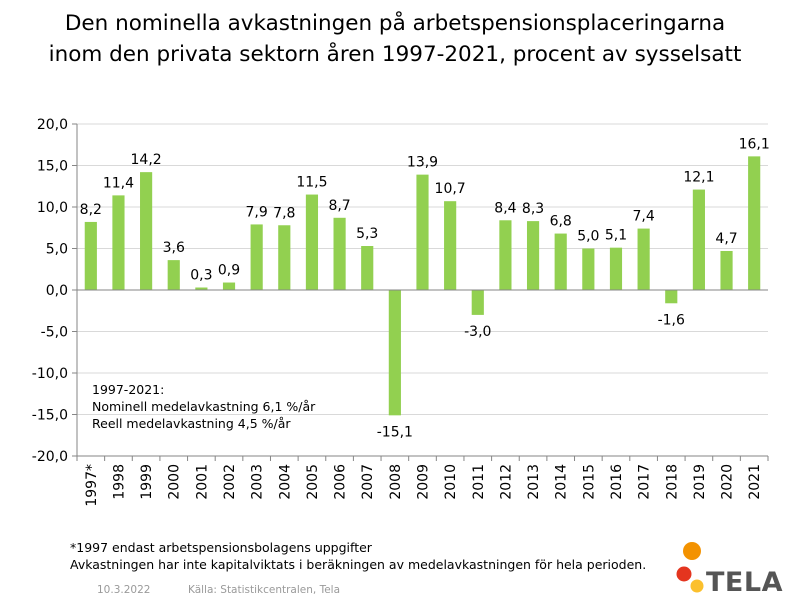 This screenshot has width=790, height=609. What do you see at coordinates (201, 276) in the screenshot?
I see `data-label: 0,3` at bounding box center [201, 276].